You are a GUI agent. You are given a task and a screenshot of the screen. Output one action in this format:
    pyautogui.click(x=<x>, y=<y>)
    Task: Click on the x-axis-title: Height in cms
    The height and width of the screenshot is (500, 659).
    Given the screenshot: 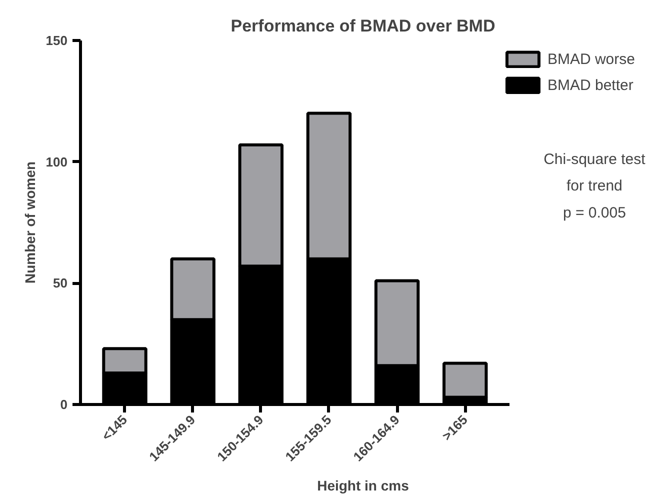 What is the action you would take?
    pyautogui.click(x=363, y=485)
    